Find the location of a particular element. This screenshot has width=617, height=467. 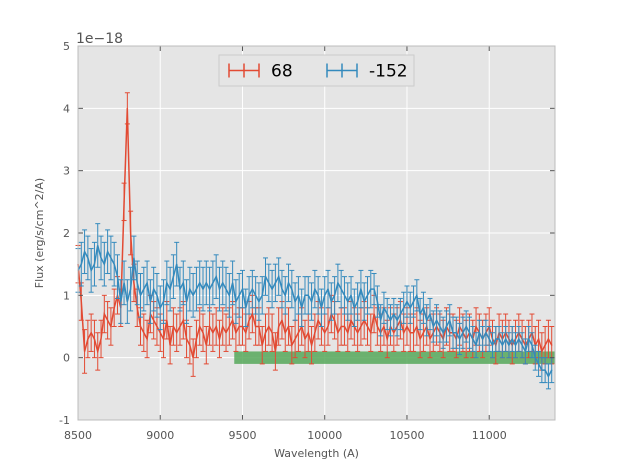

x-tick-label: 8500 is located at coordinates (78, 435).